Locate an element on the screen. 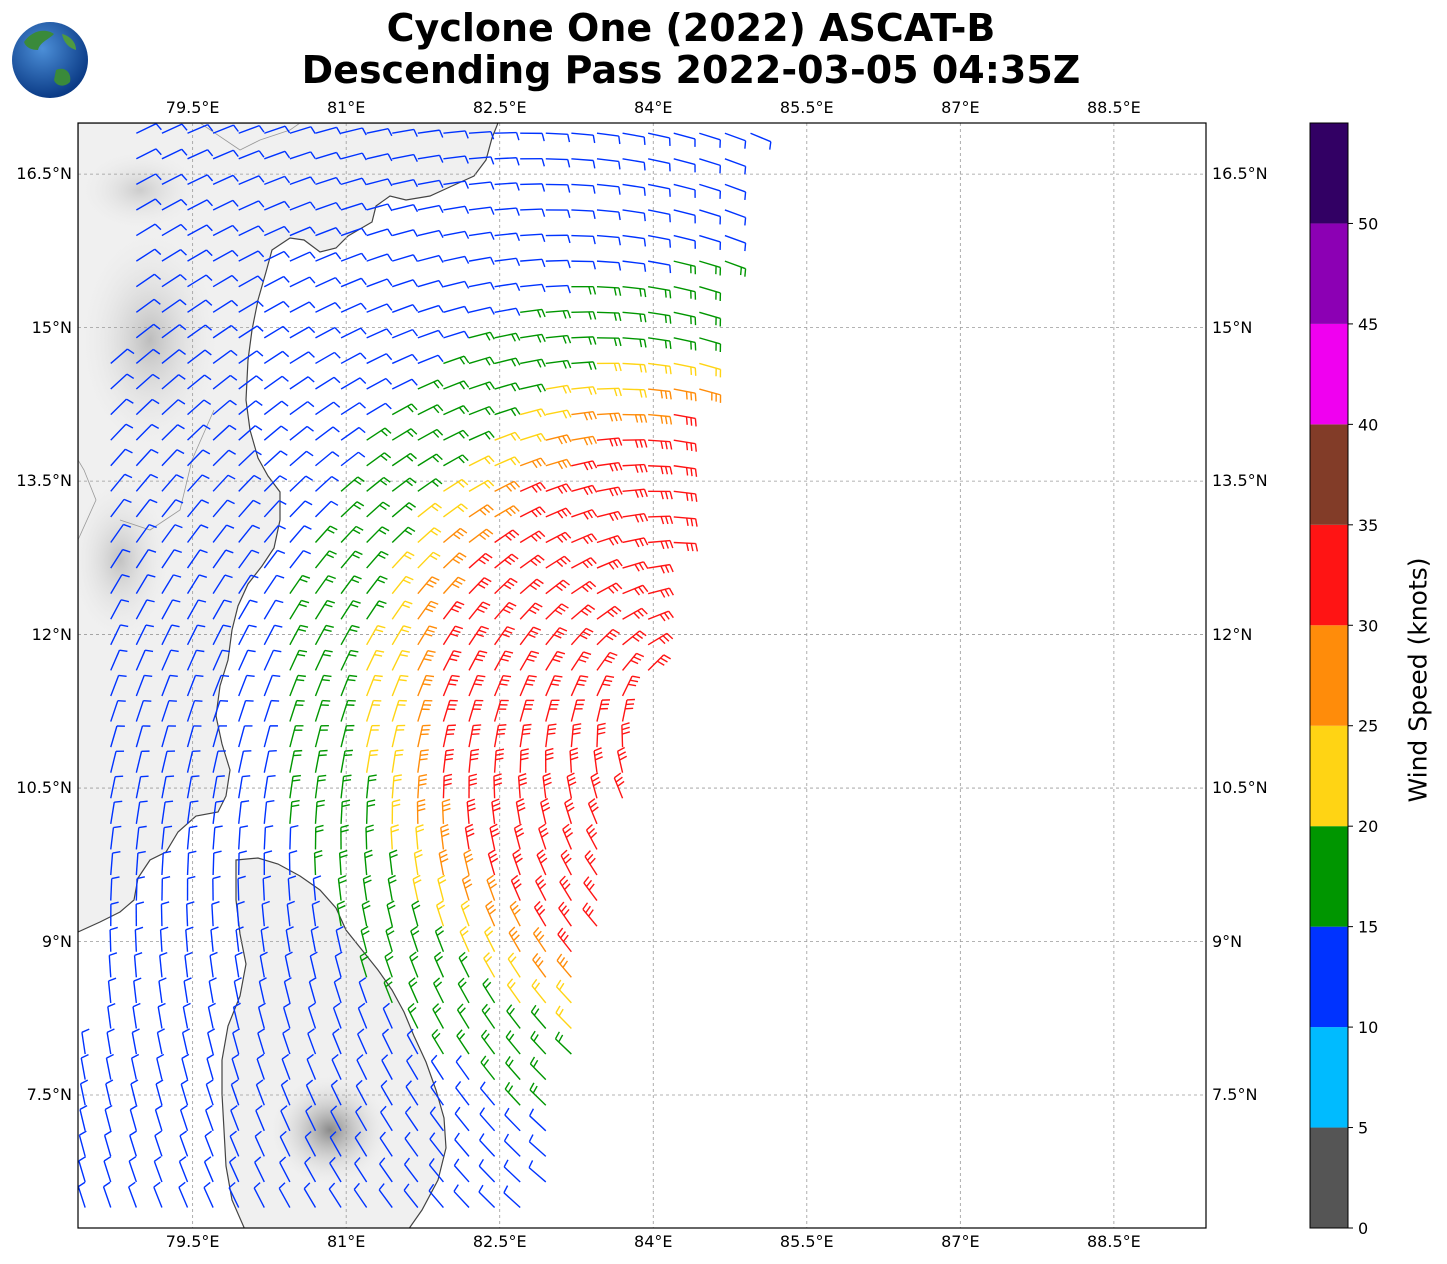 This screenshot has height=1264, width=1447. lon-tick-label-top: 85.5°E is located at coordinates (806, 107).